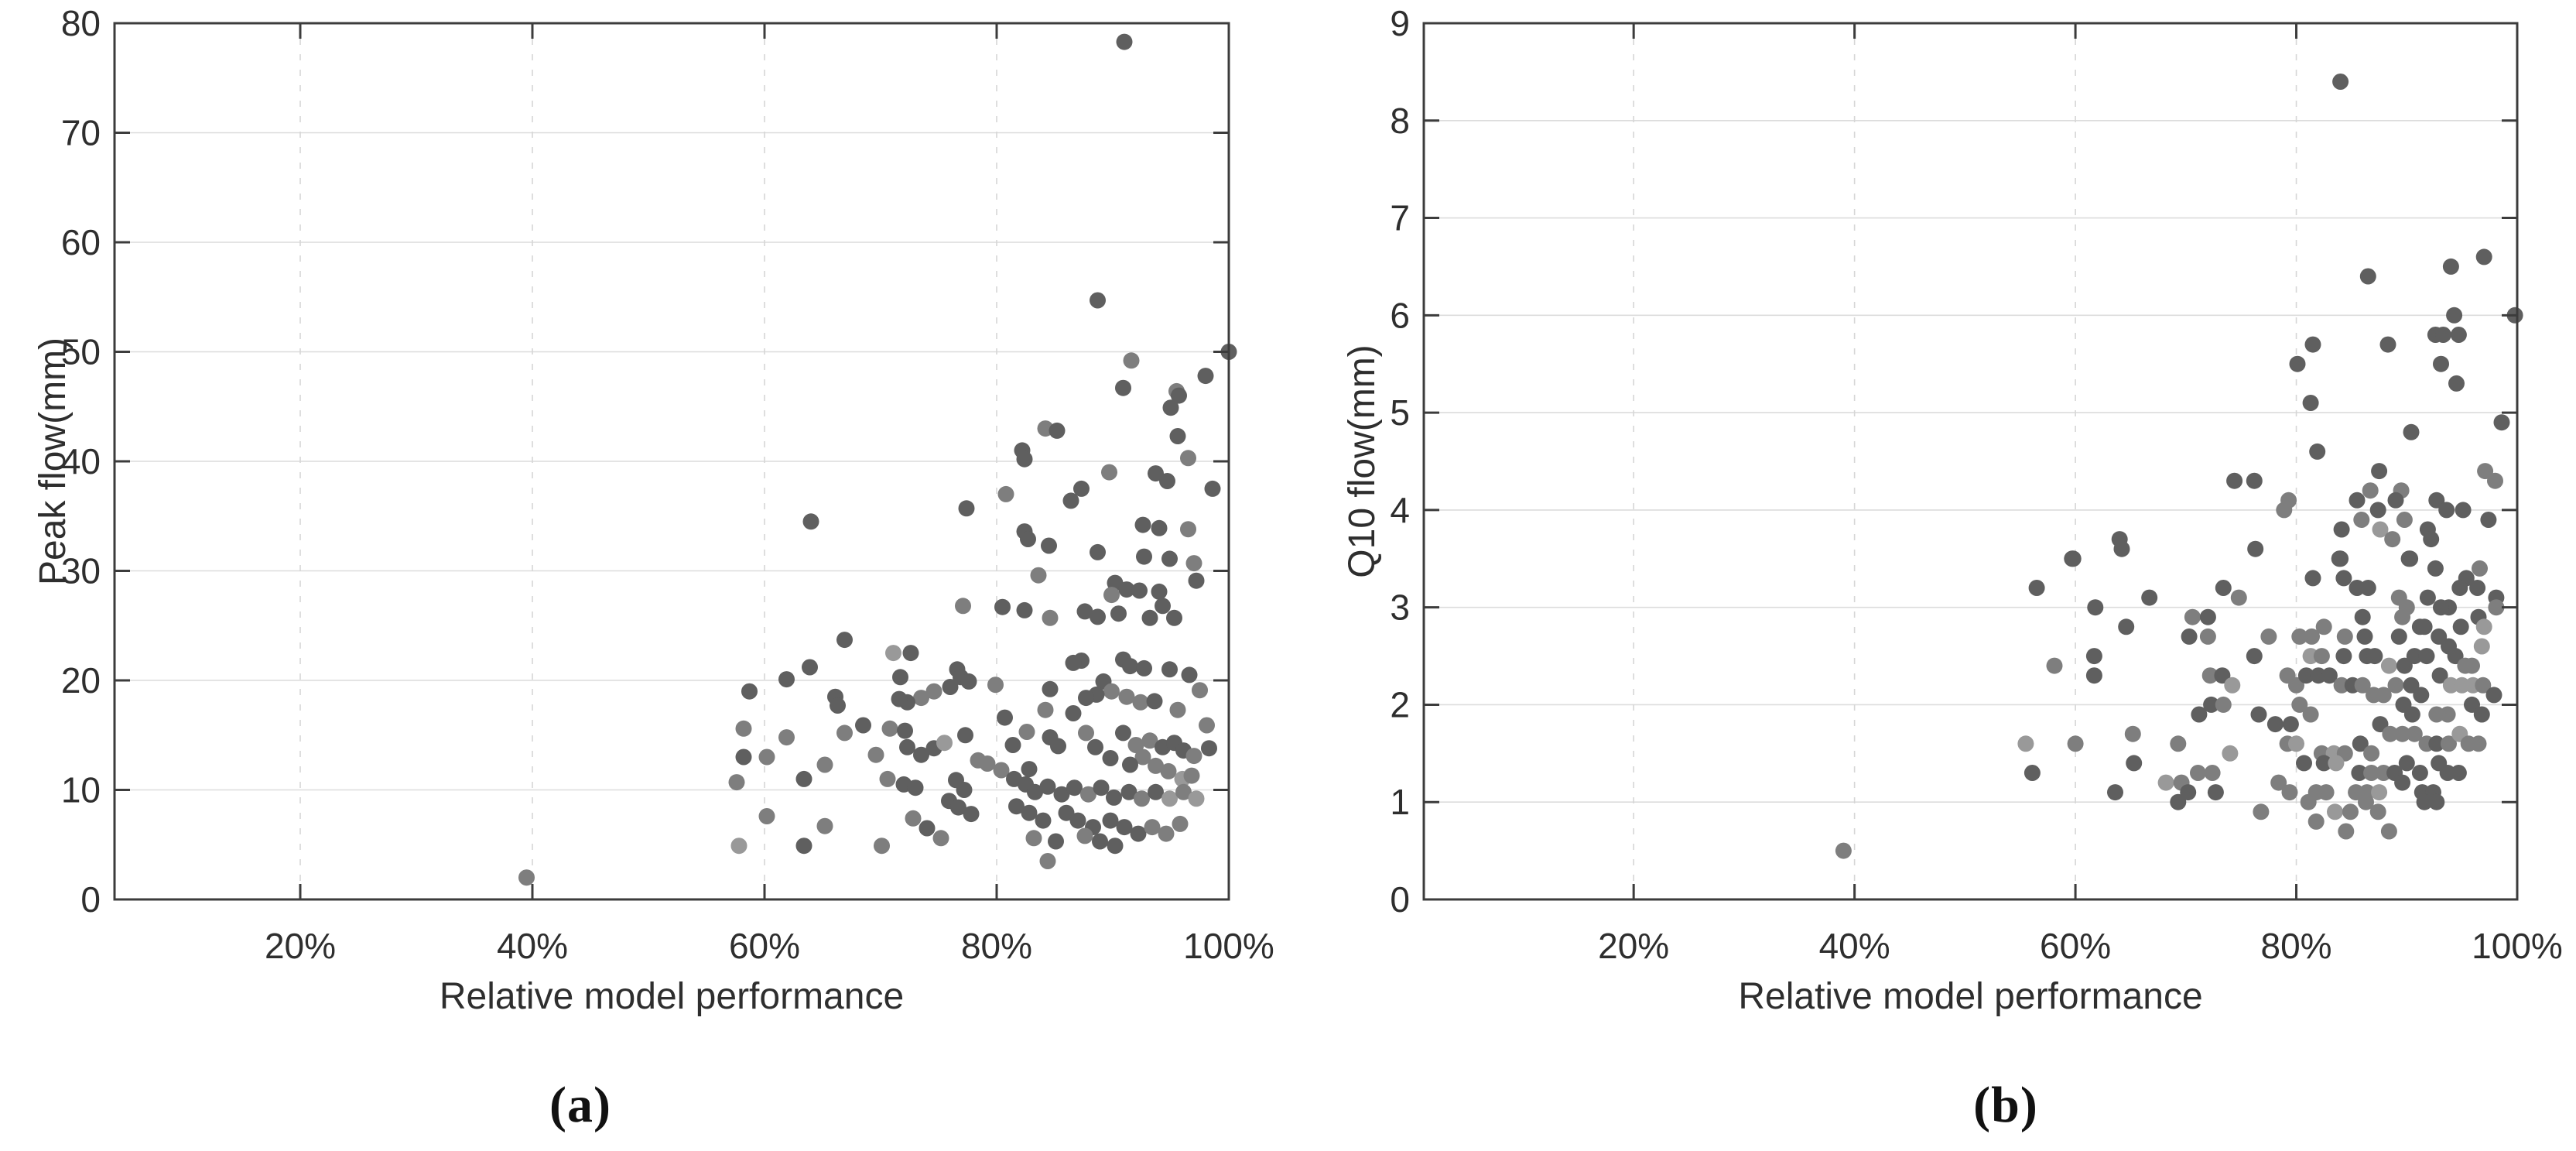  Describe the element at coordinates (580, 1105) in the screenshot. I see `caption-a: (a)` at that location.